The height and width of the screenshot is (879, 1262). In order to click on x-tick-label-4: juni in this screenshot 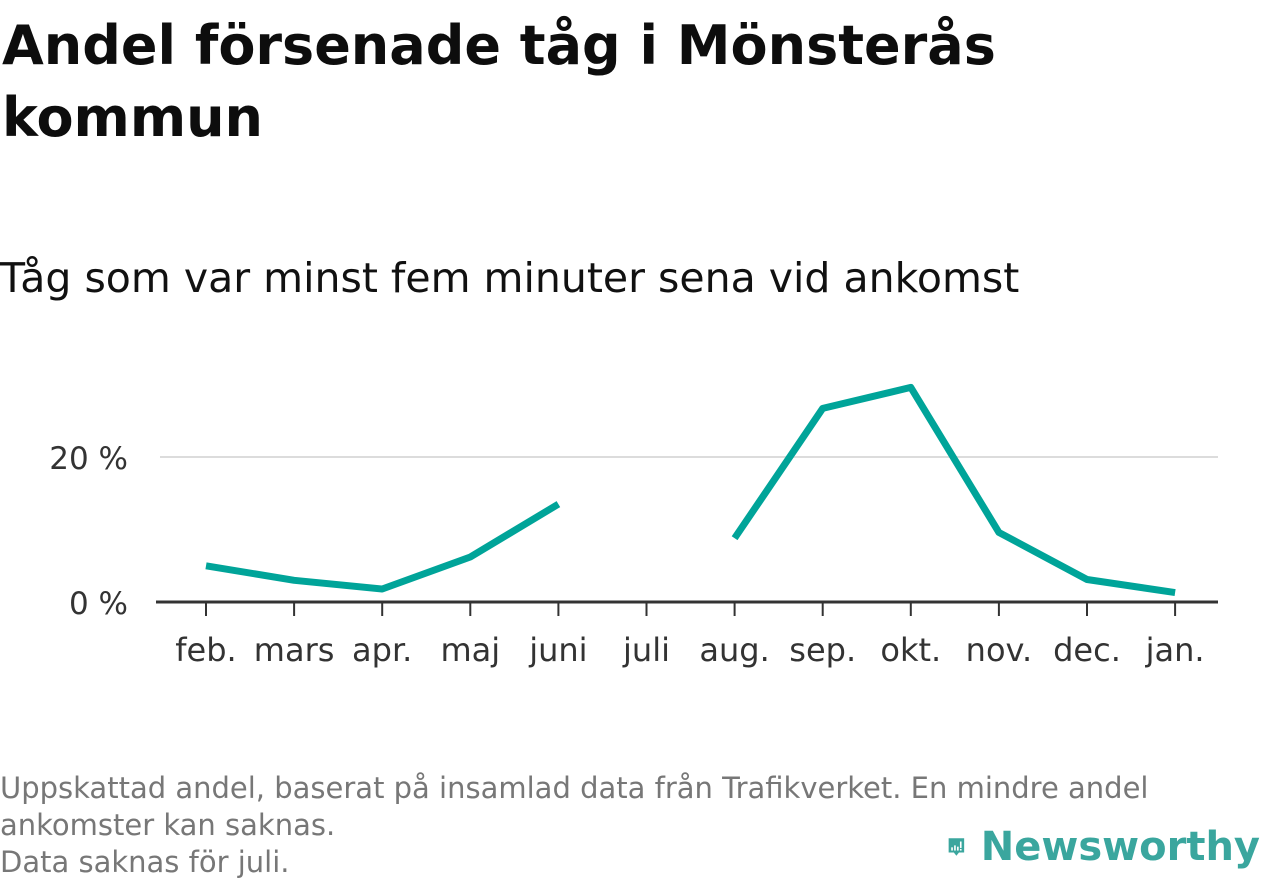, I will do `click(557, 650)`.